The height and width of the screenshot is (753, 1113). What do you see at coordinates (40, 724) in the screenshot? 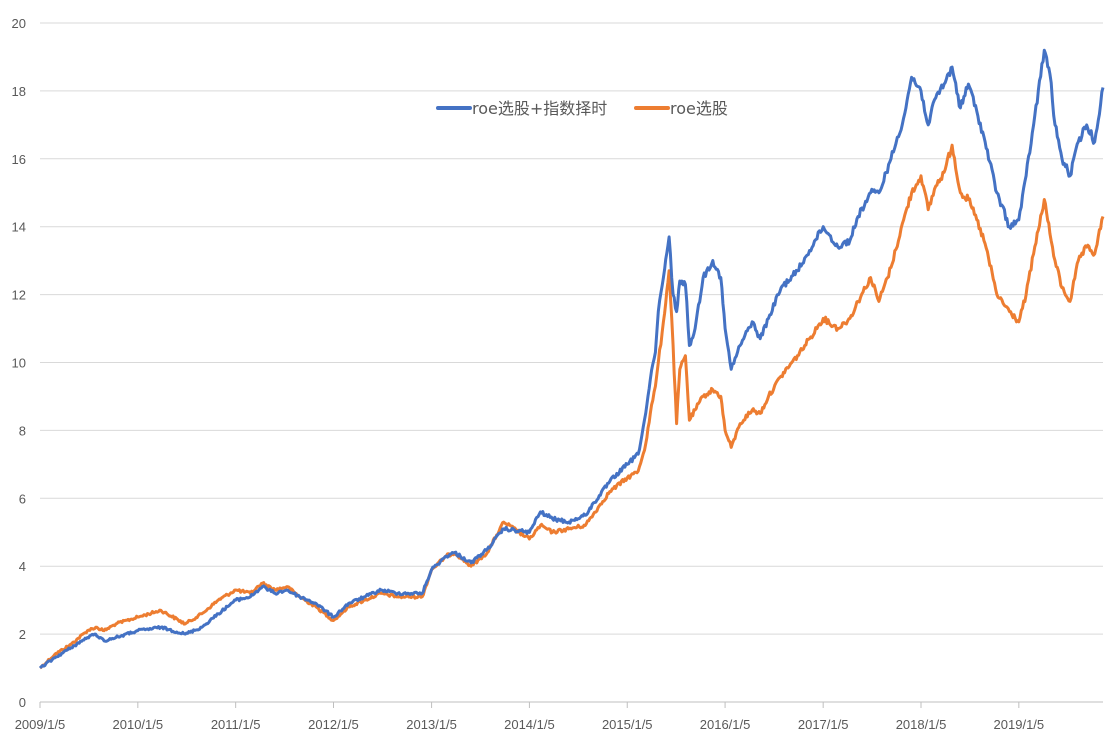
I see `x-tick-label-0: 2009/1/5` at bounding box center [40, 724].